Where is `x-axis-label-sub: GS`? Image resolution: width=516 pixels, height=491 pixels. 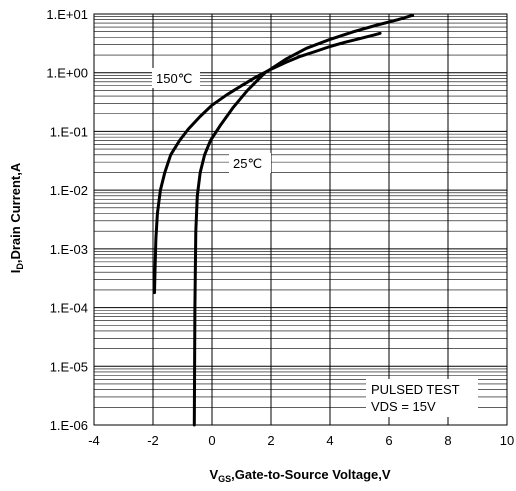 x-axis-label-sub: GS is located at coordinates (224, 479).